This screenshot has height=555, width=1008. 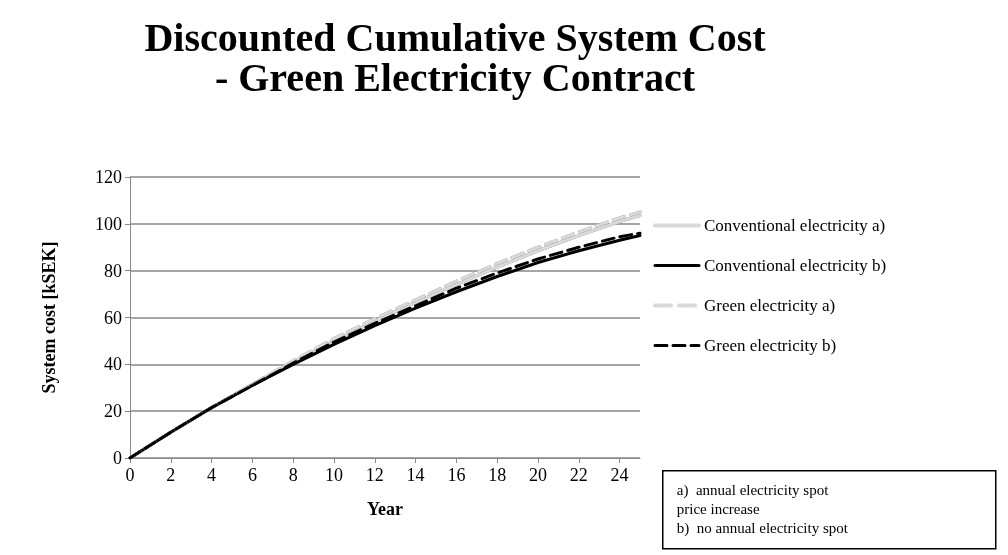 I want to click on x-axis-title: Year, so click(x=385, y=509).